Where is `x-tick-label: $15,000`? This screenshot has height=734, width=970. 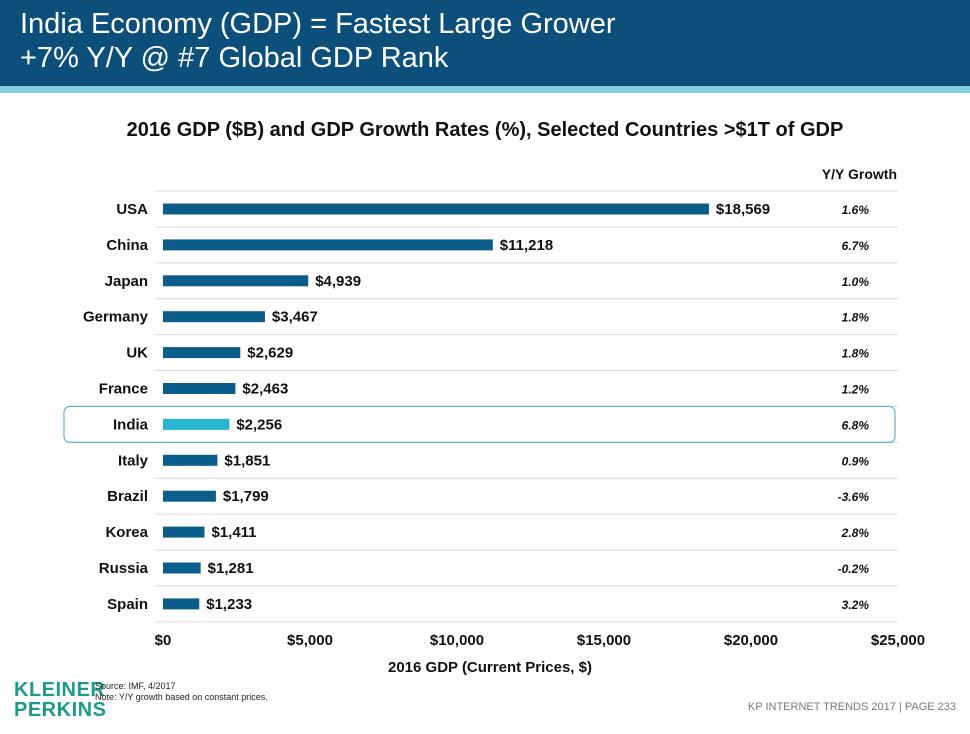 x-tick-label: $15,000 is located at coordinates (604, 640).